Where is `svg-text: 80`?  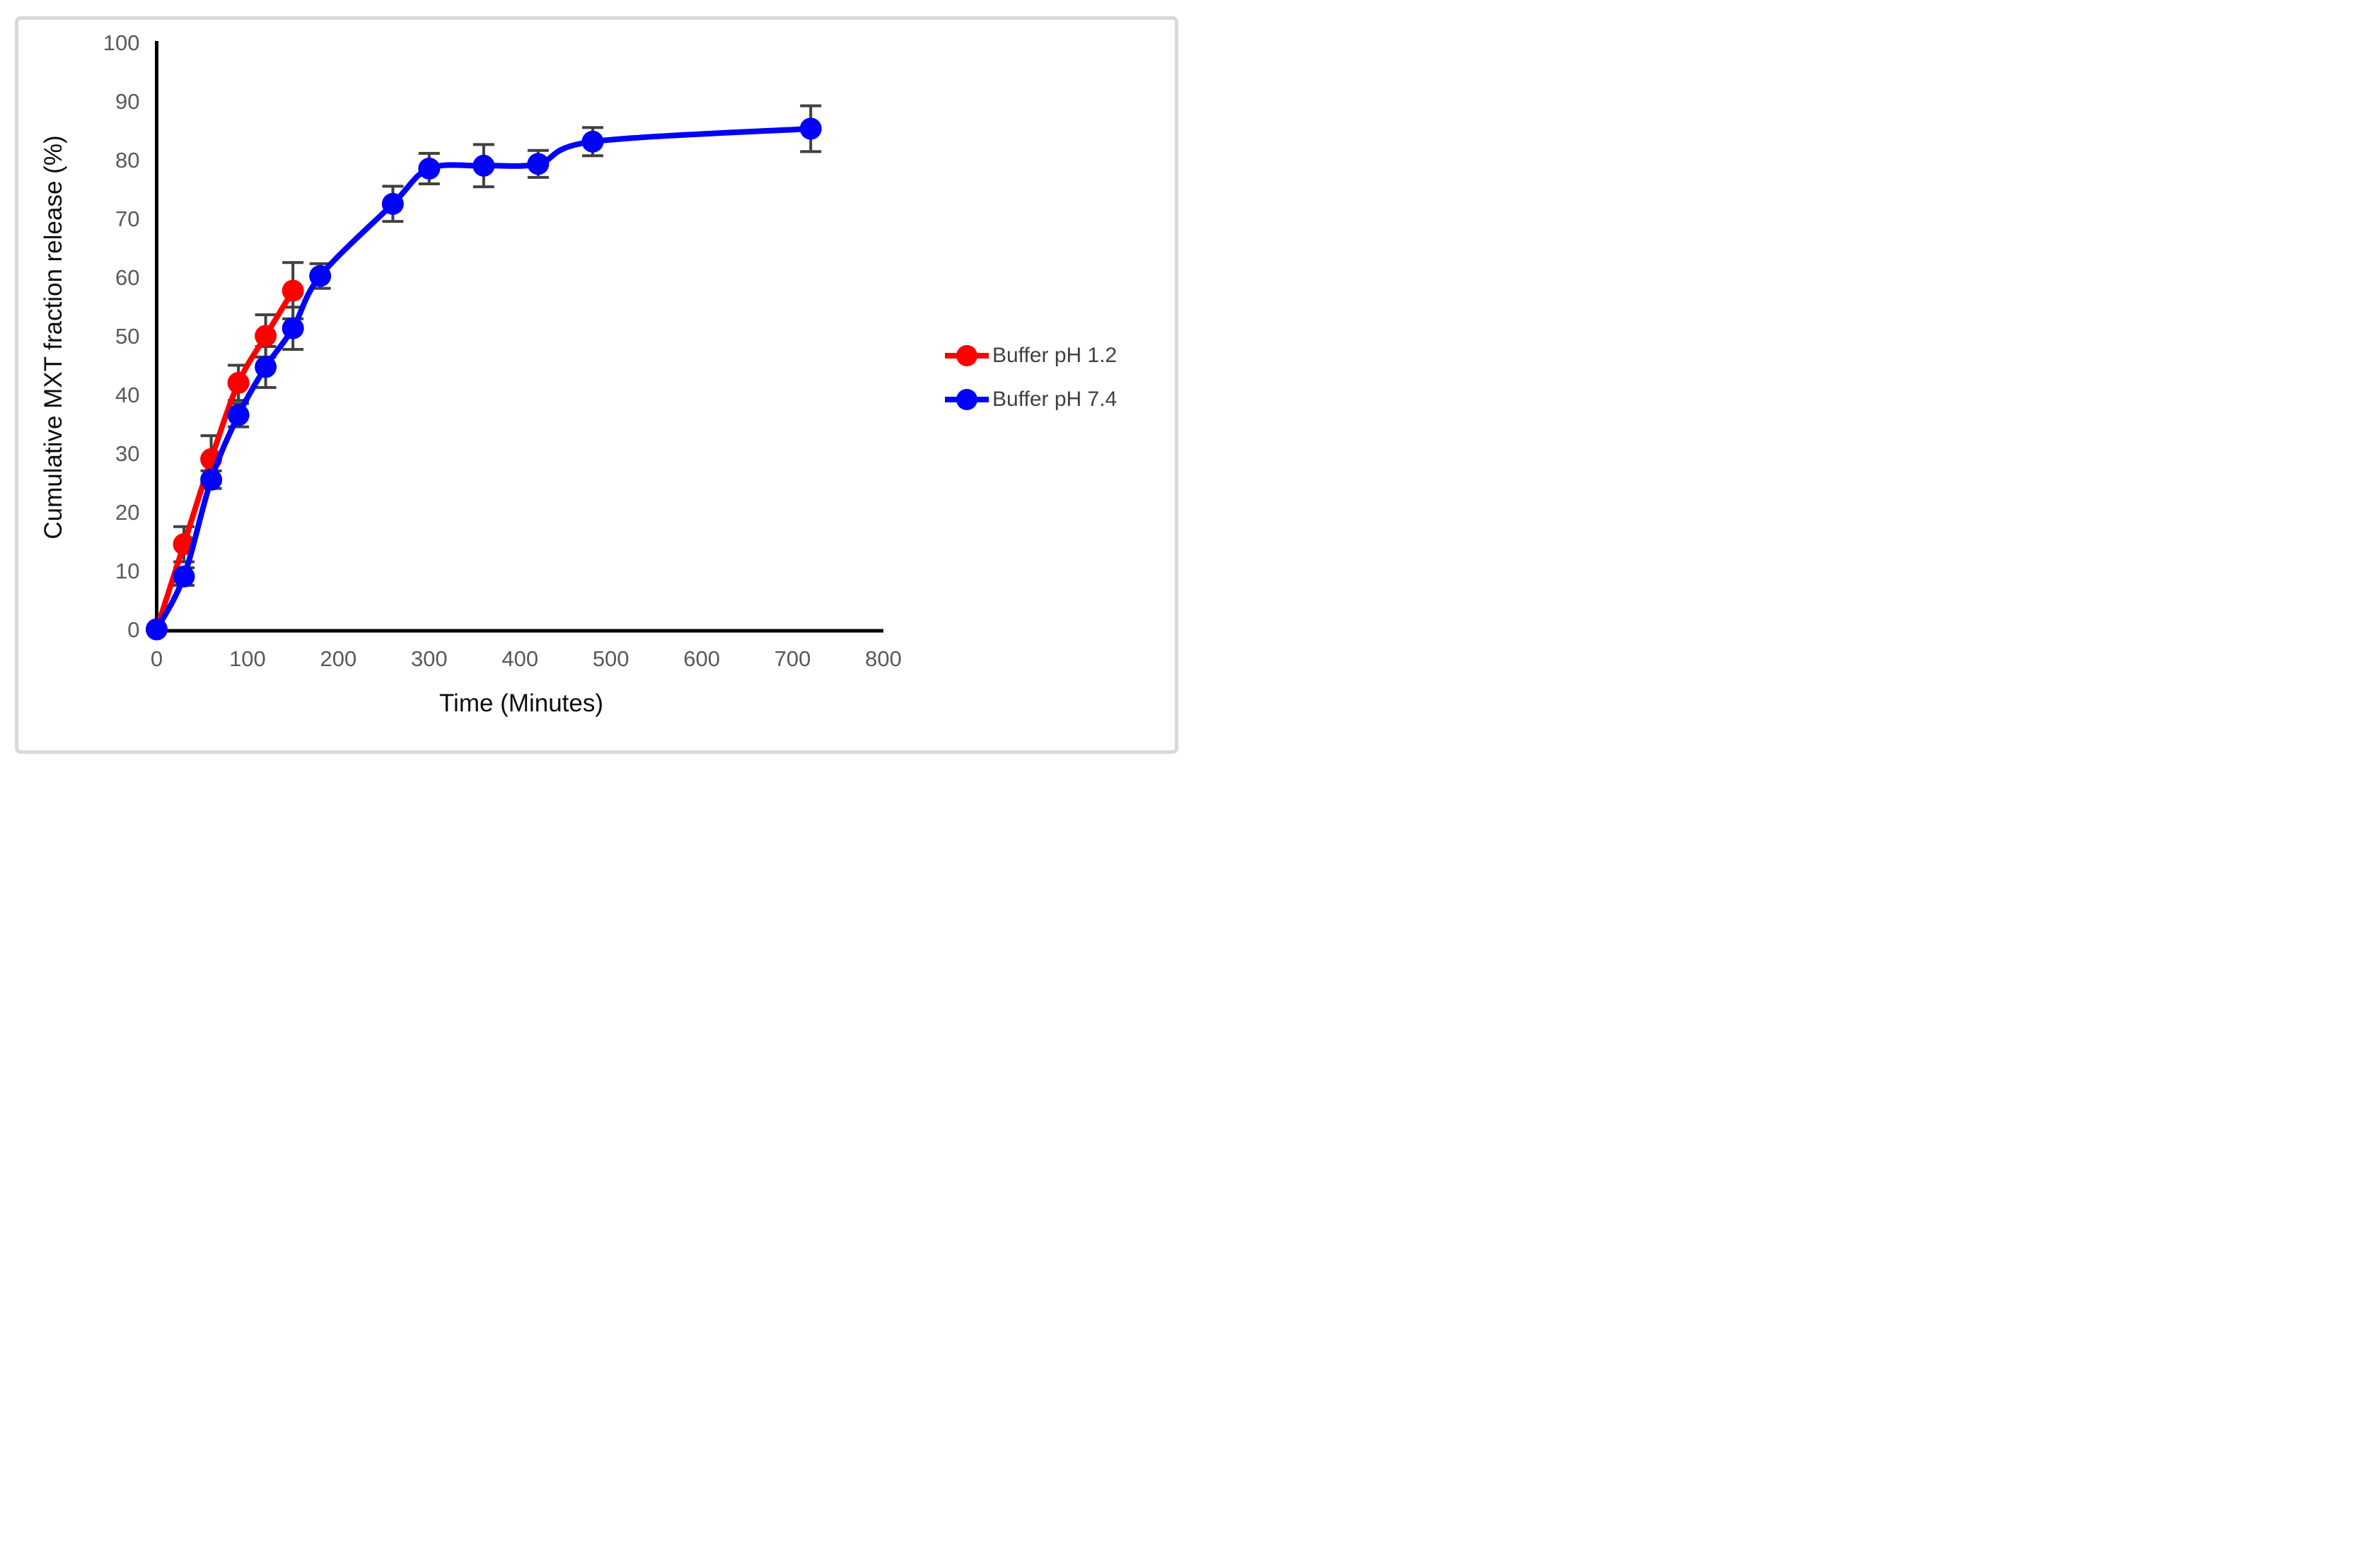 svg-text: 80 is located at coordinates (127, 160).